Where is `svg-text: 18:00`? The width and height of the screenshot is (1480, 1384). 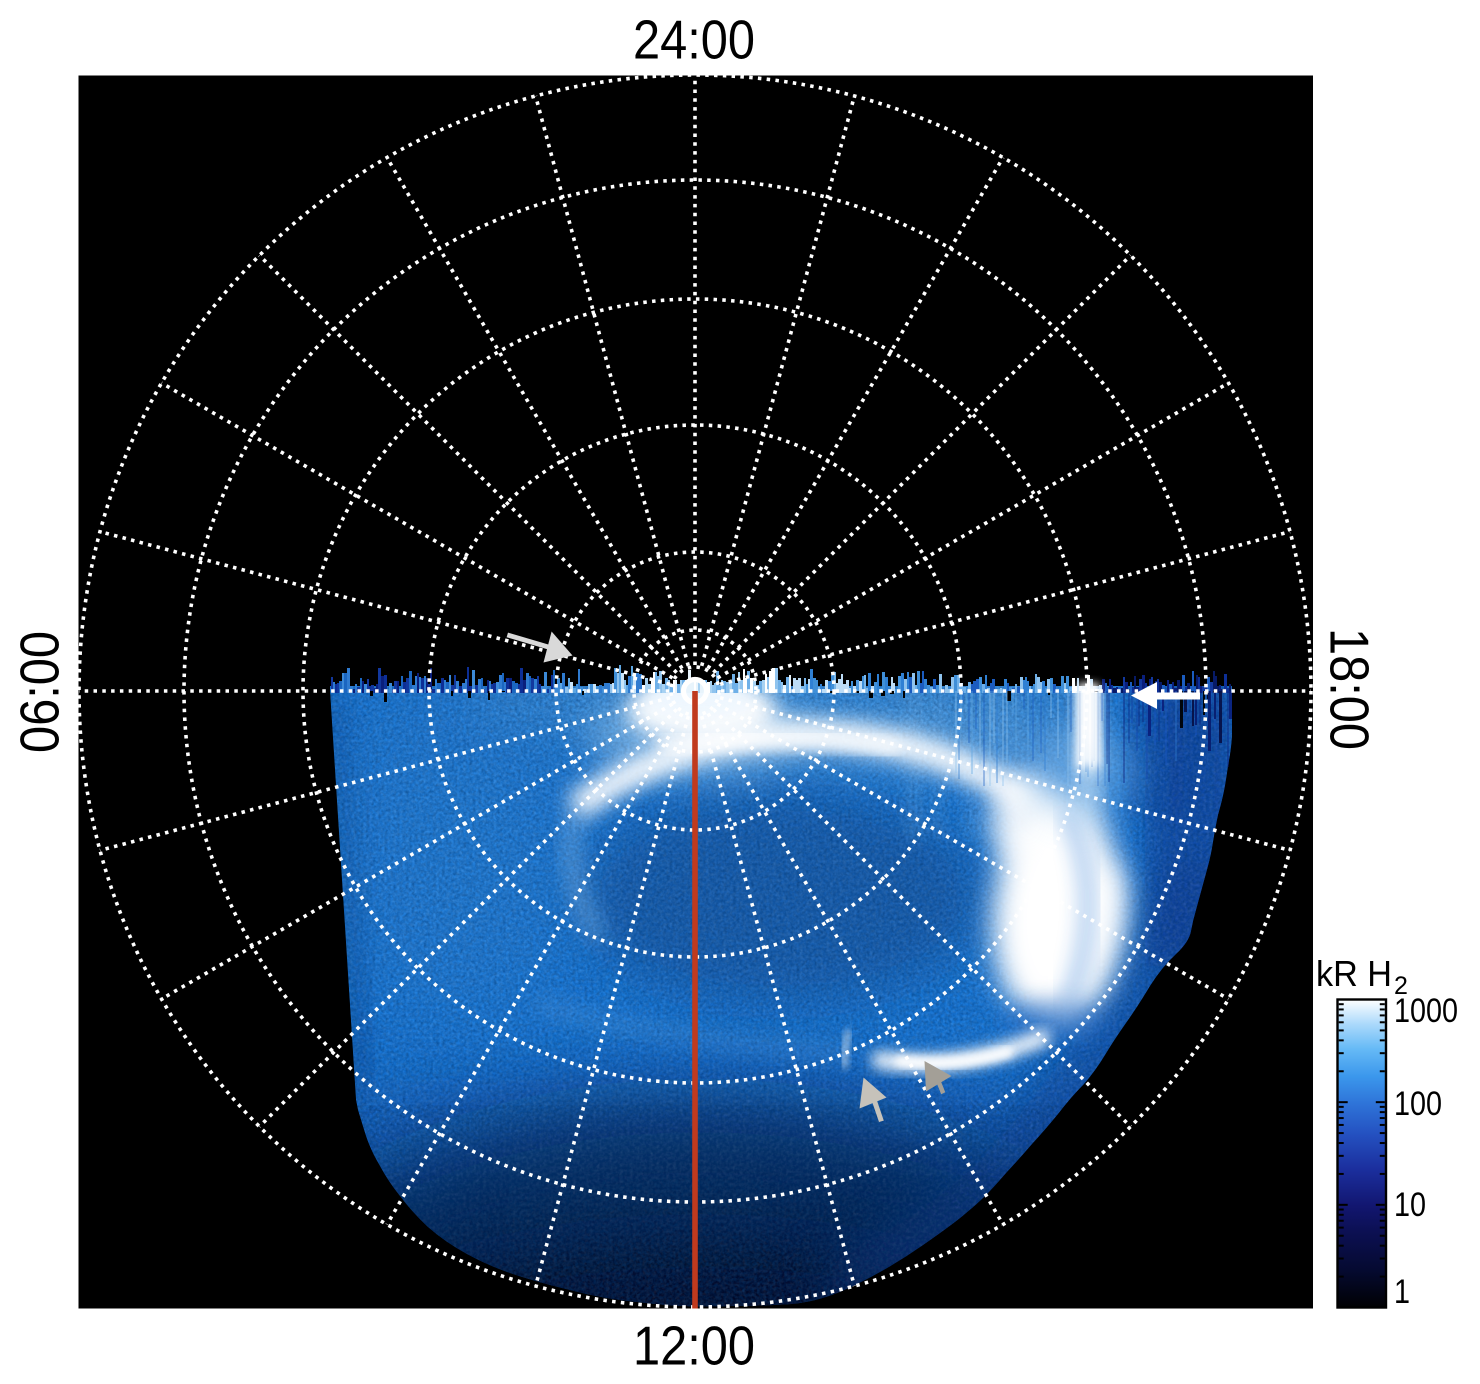
svg-text: 18:00 is located at coordinates (1350, 689).